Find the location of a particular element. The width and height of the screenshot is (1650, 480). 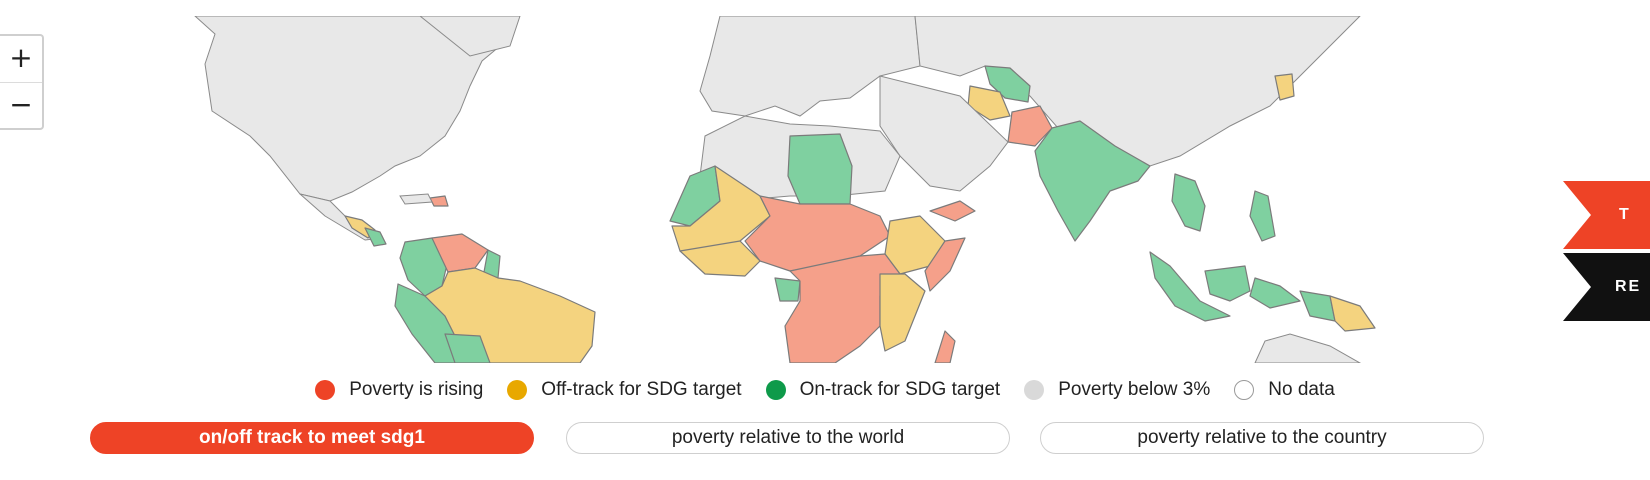

ribbon-black-shape is located at coordinates (1606, 287).